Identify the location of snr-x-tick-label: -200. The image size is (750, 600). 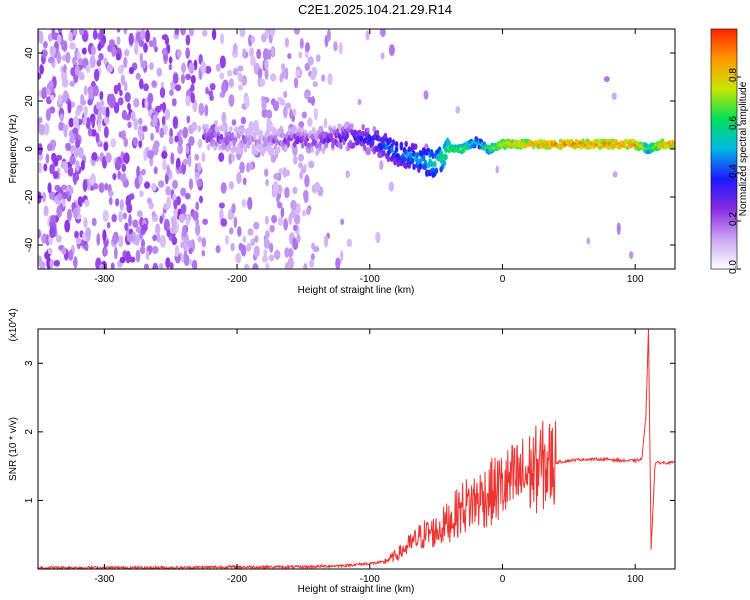
(237, 579).